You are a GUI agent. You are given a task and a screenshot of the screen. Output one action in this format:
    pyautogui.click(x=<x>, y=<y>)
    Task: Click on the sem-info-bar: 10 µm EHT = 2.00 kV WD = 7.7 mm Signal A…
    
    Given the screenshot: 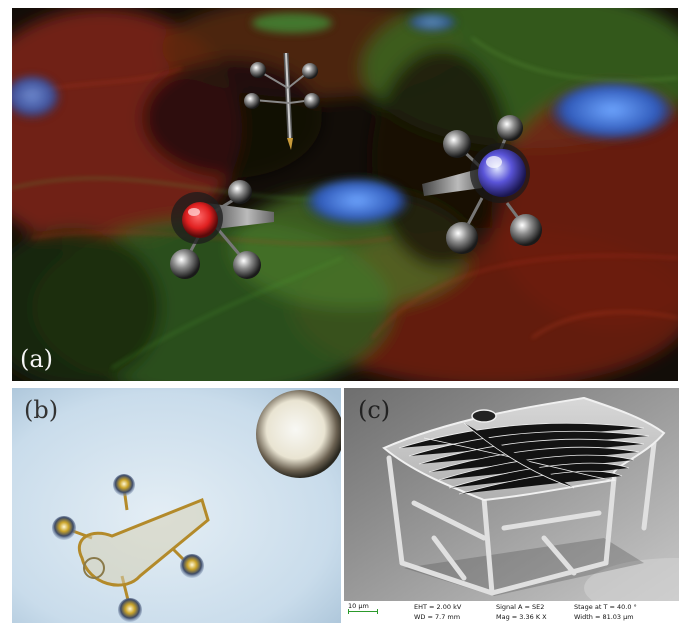 What is the action you would take?
    pyautogui.click(x=511, y=612)
    